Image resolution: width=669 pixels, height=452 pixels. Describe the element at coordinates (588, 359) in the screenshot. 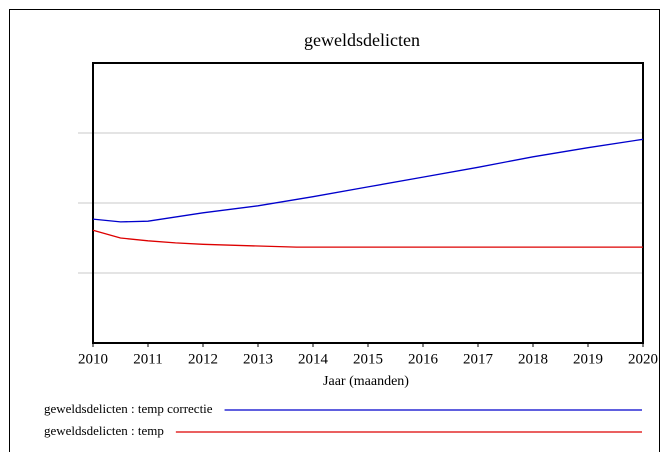

I see `x-tick-label: 2019` at that location.